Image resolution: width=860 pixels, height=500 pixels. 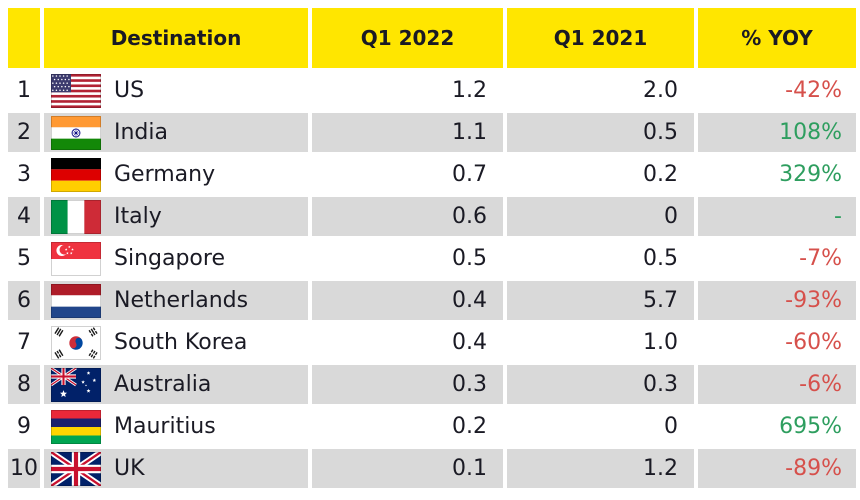 I want to click on q1-2021-value: 1.0, so click(x=600, y=342).